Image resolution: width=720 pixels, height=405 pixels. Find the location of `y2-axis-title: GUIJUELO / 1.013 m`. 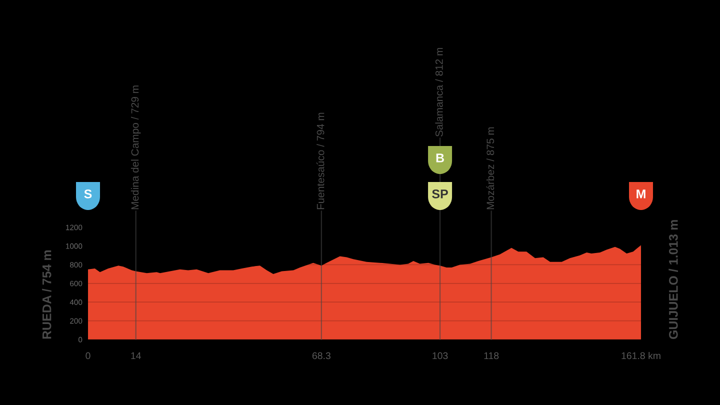

y2-axis-title: GUIJUELO / 1.013 m is located at coordinates (673, 279).